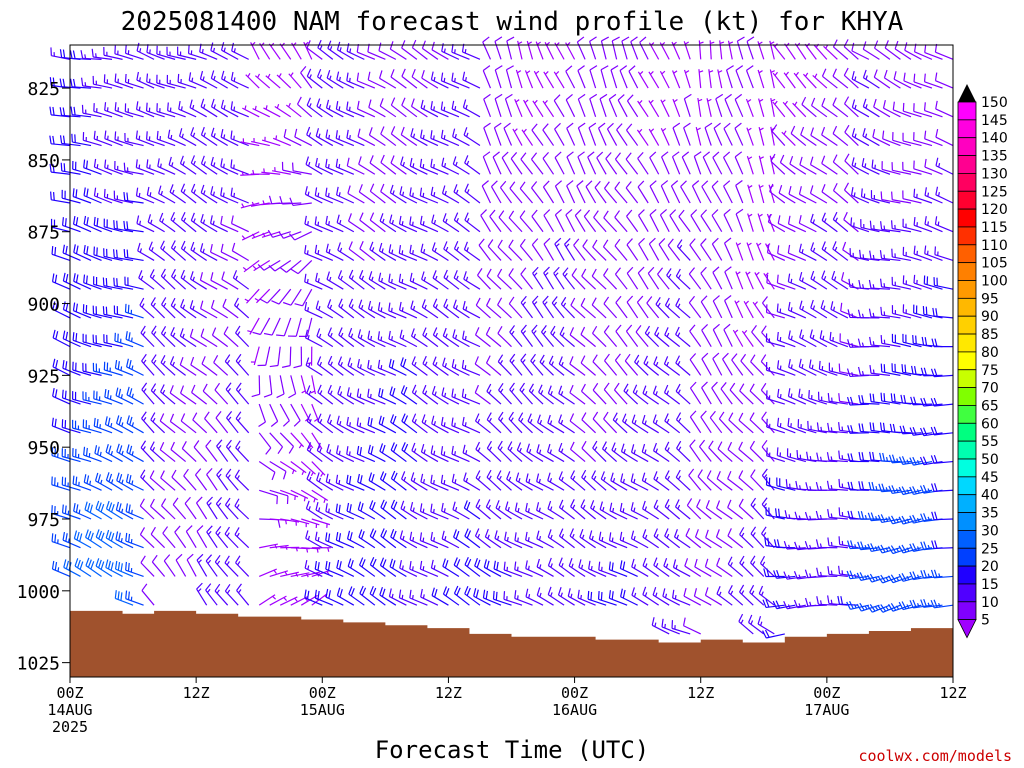  Describe the element at coordinates (994, 264) in the screenshot. I see `colorbar-label: 105` at that location.